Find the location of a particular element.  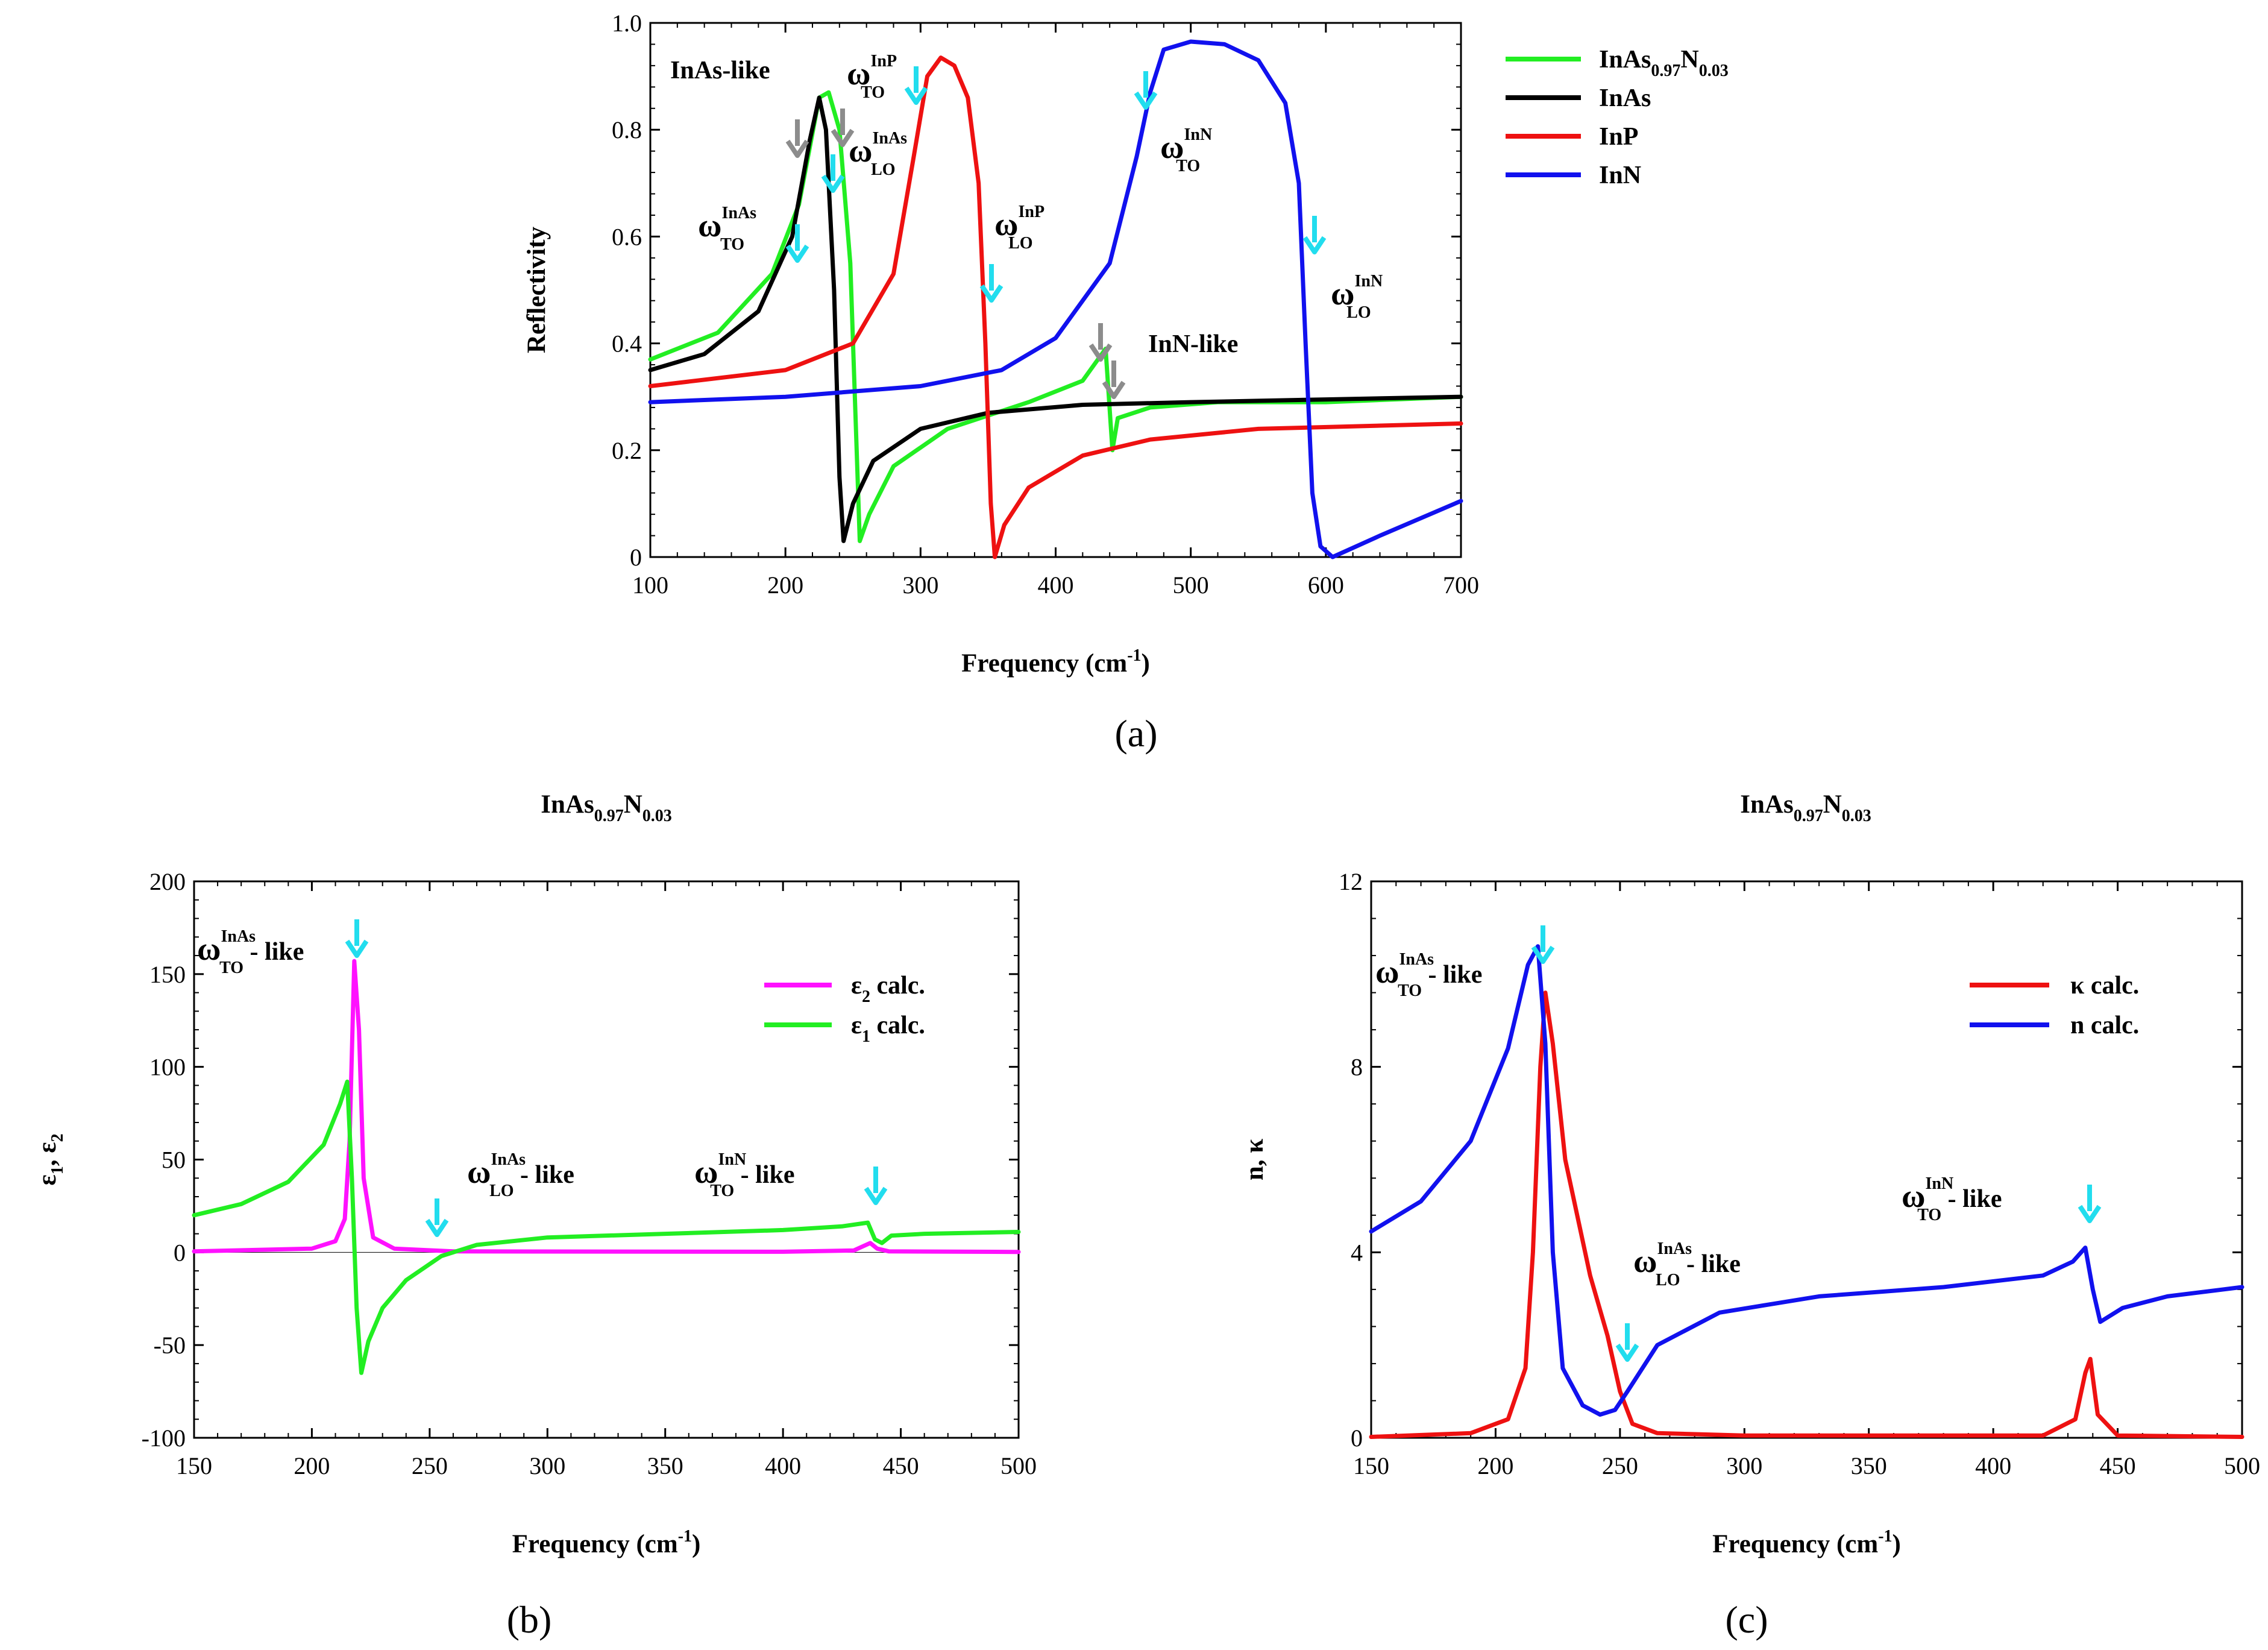

chart-a-legend: InAs0.97N0.03 InAs InP InN is located at coordinates (1617, 117).